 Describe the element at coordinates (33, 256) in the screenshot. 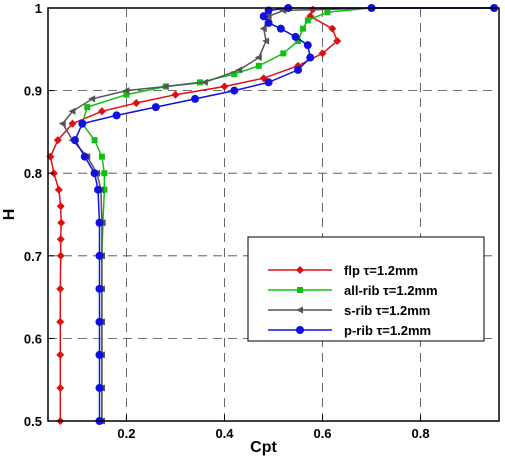

I see `y-tick-label: 0.7` at that location.